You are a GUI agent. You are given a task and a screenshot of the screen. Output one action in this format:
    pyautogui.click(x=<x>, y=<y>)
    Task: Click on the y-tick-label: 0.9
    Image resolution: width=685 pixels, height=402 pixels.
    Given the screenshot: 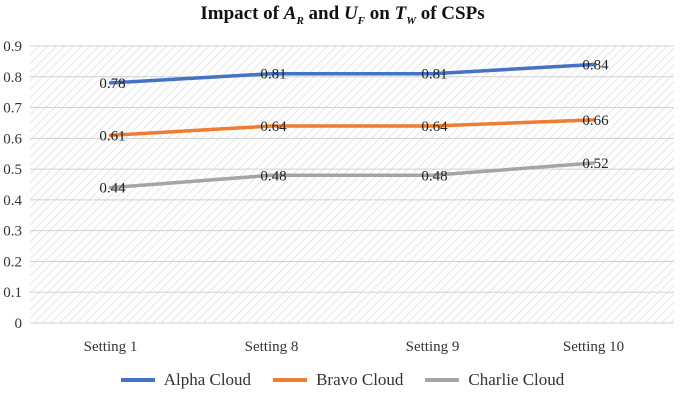 What is the action you would take?
    pyautogui.click(x=12, y=47)
    